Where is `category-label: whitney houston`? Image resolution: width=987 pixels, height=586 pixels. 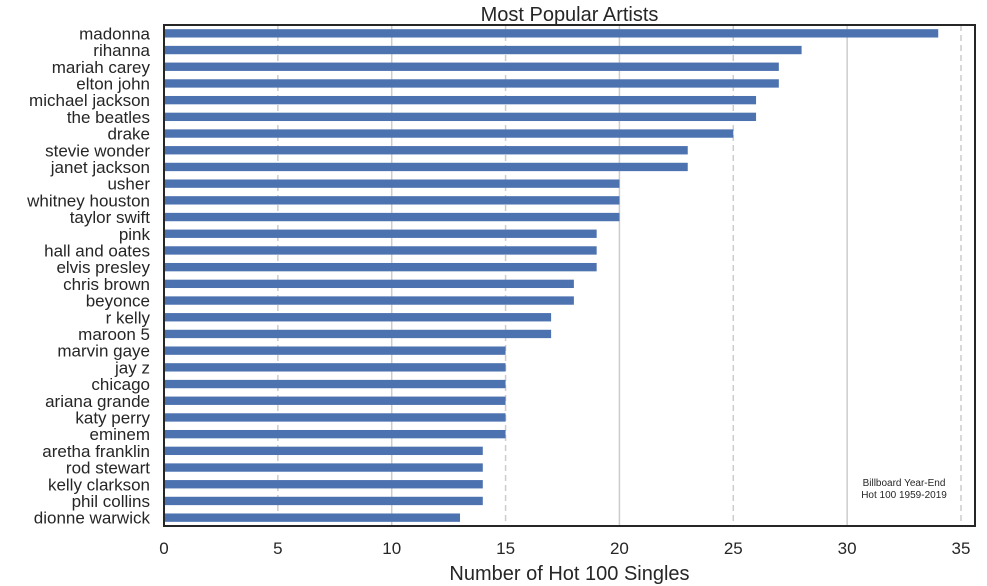
category-label: whitney houston is located at coordinates (88, 200).